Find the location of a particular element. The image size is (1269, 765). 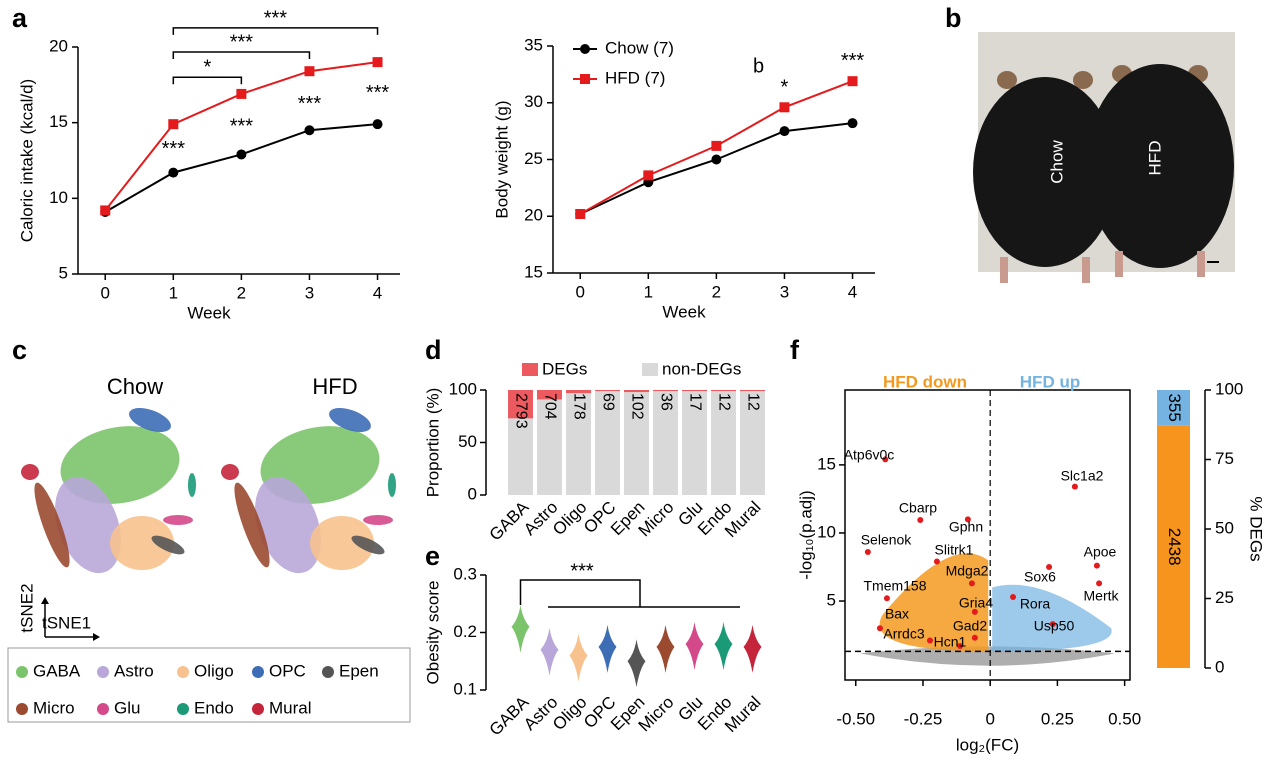

y-tick-label: 0.3 is located at coordinates (465, 573).